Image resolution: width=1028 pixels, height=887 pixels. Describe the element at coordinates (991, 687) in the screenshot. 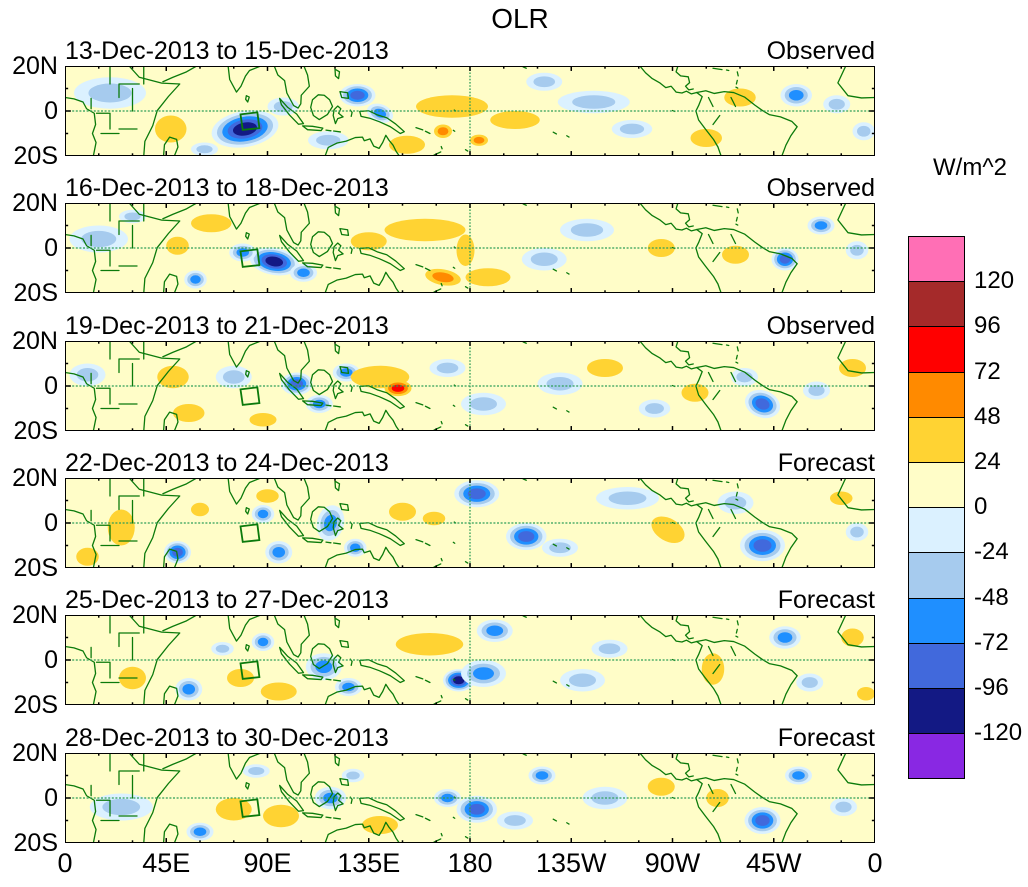

I see `colorbar-label: -96` at that location.